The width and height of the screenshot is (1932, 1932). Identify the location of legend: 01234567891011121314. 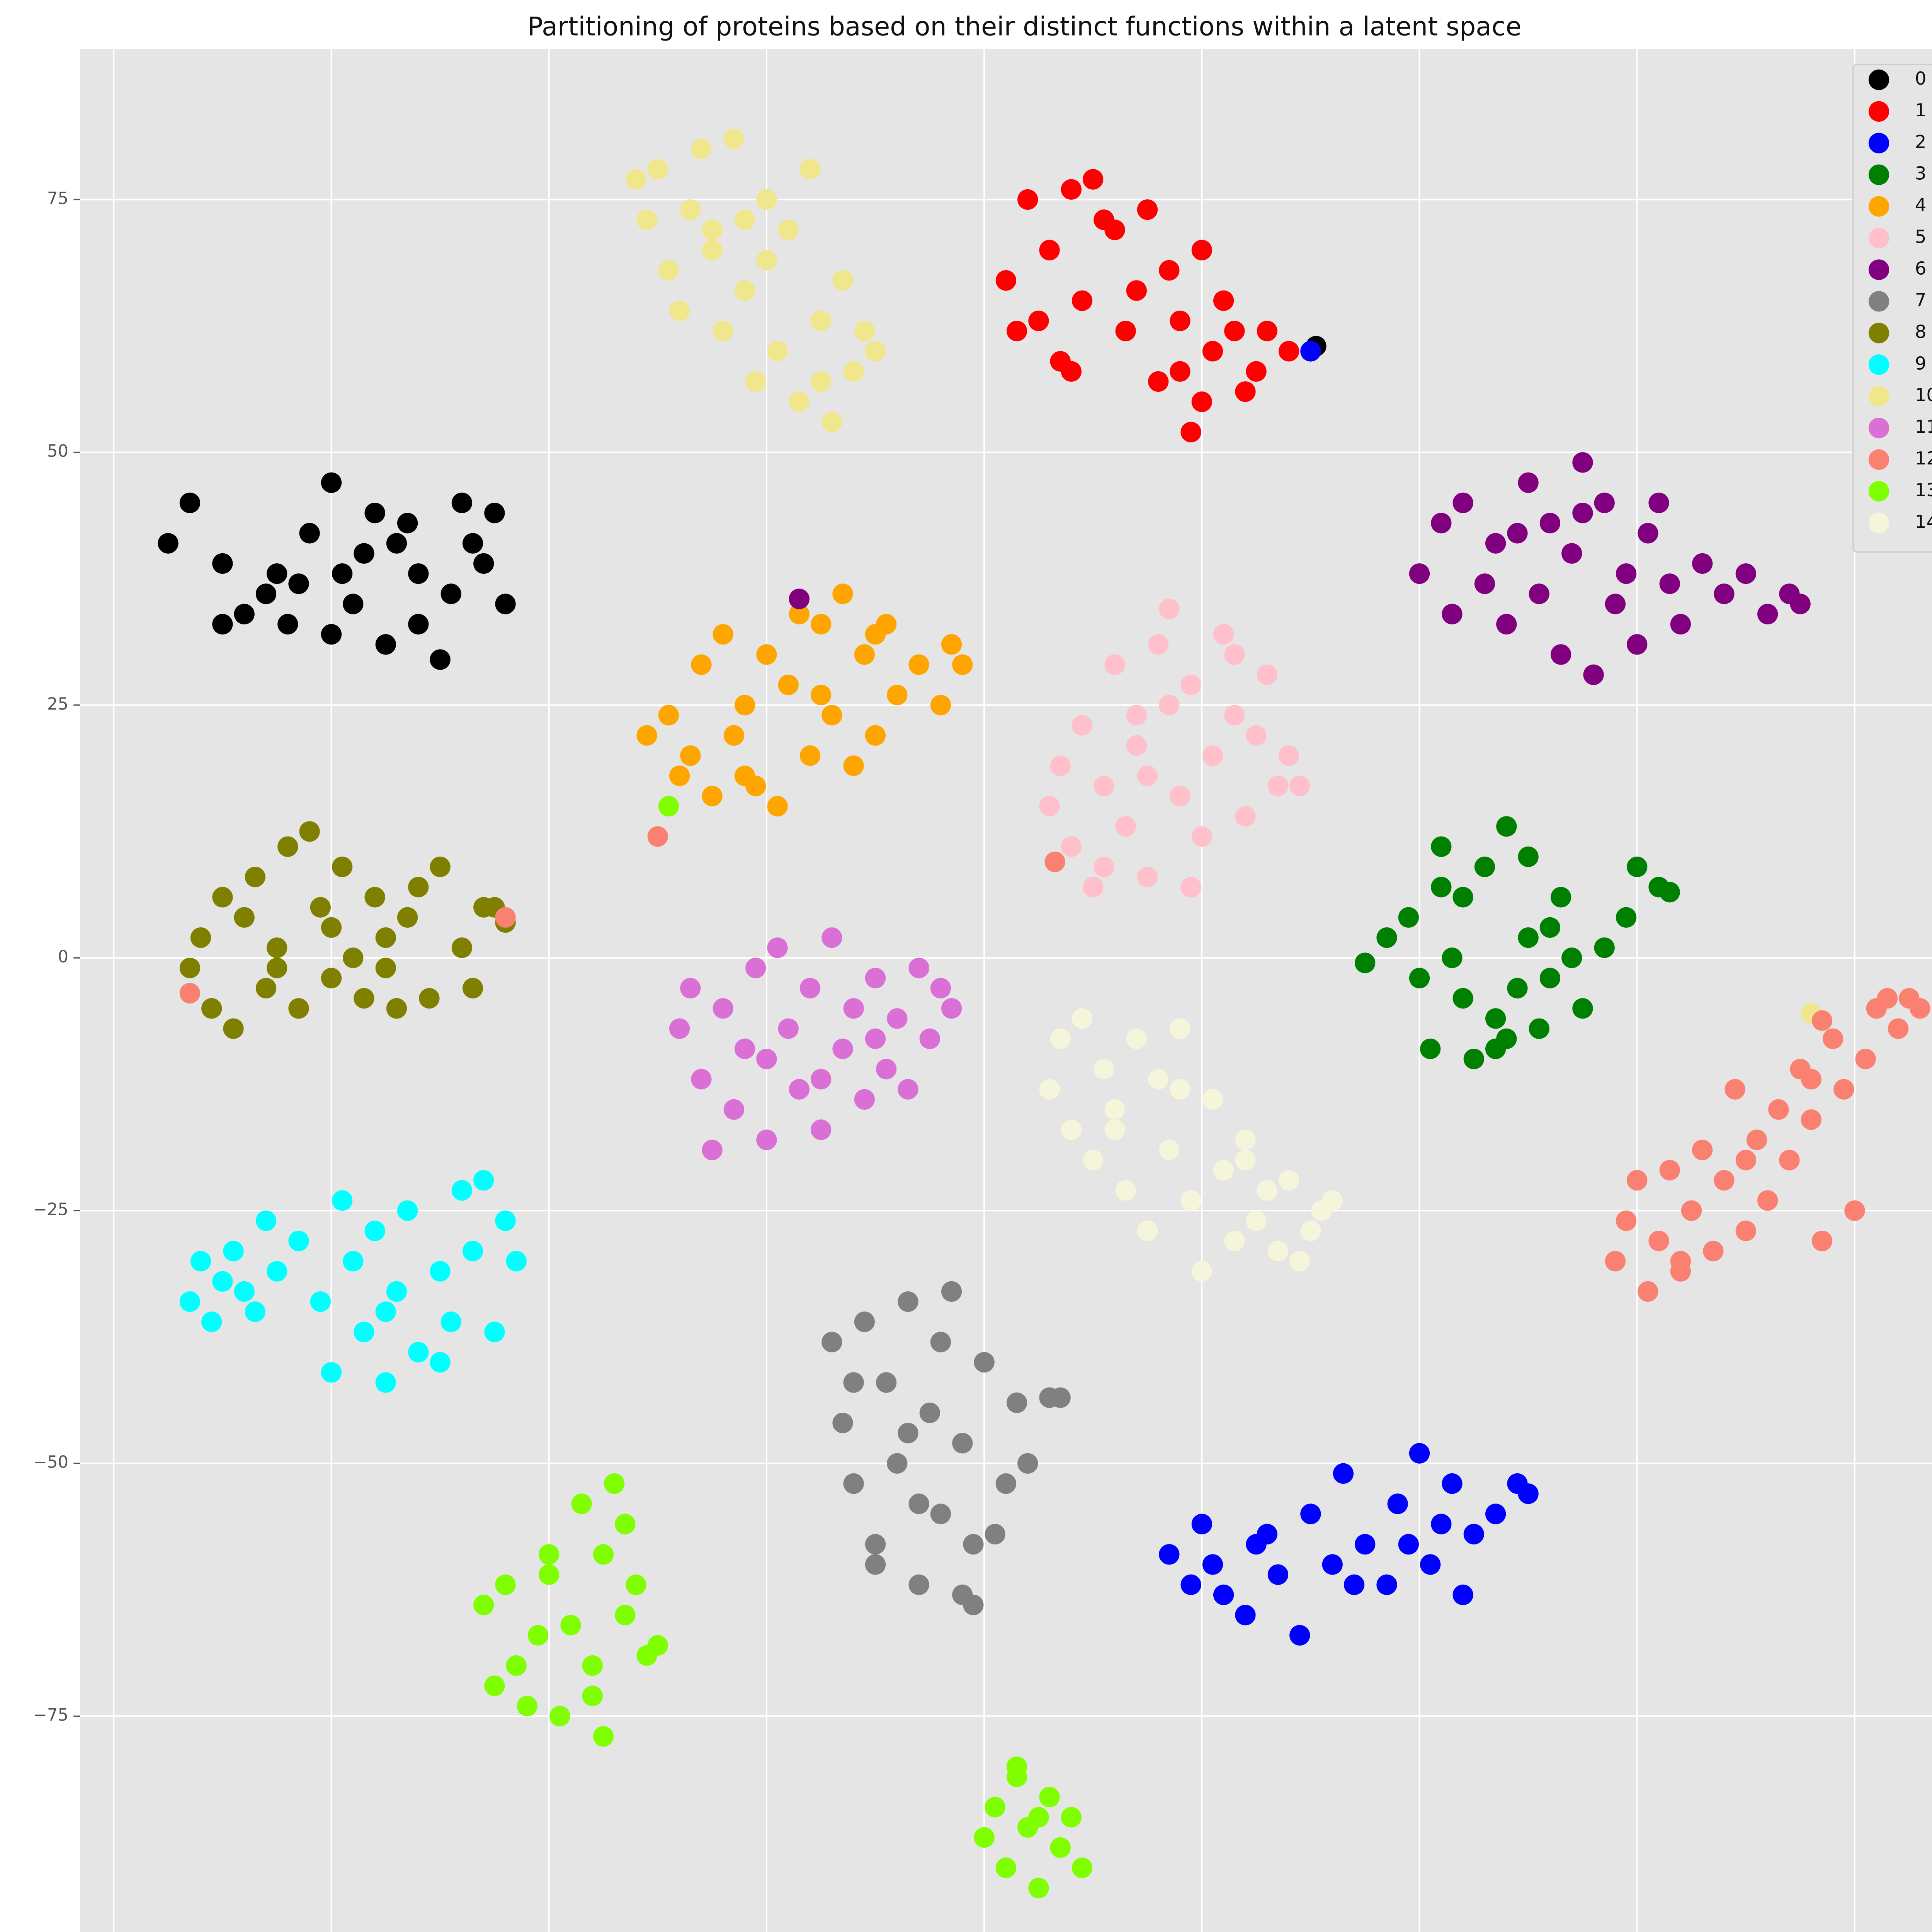
(1892, 308).